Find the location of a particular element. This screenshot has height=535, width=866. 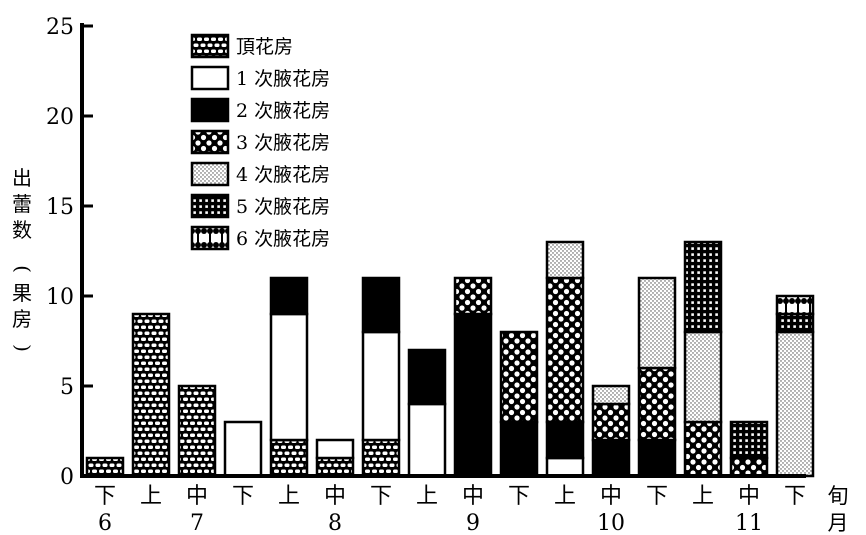

x-category-label-15: 下 is located at coordinates (795, 496).